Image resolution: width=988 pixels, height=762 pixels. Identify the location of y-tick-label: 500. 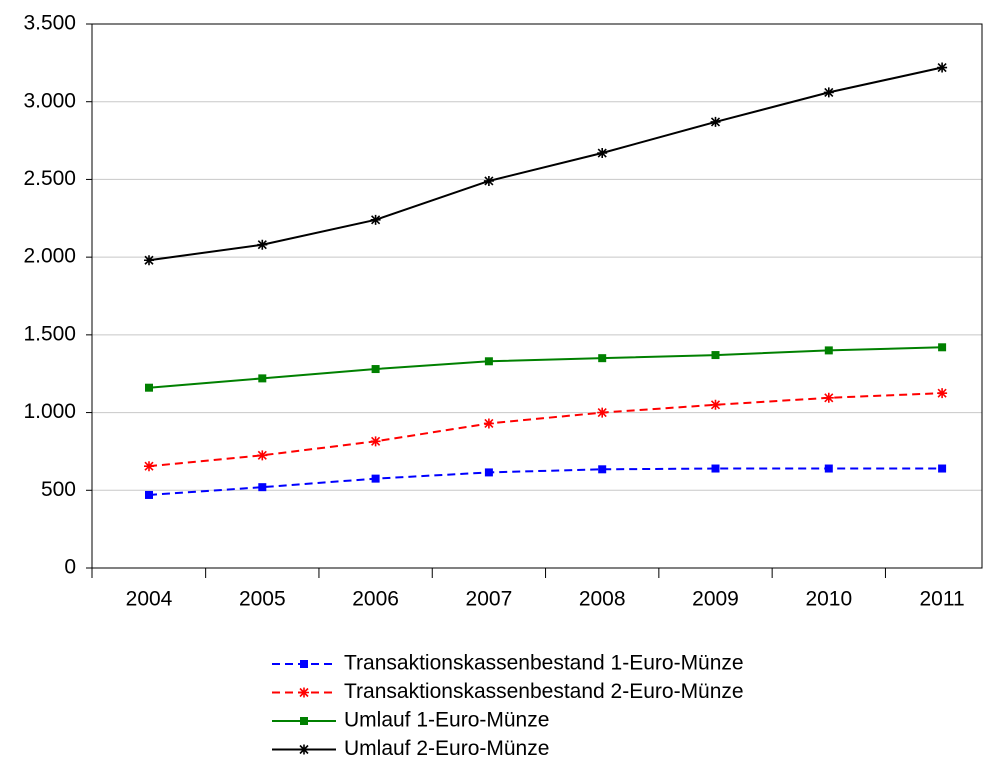
(58, 489).